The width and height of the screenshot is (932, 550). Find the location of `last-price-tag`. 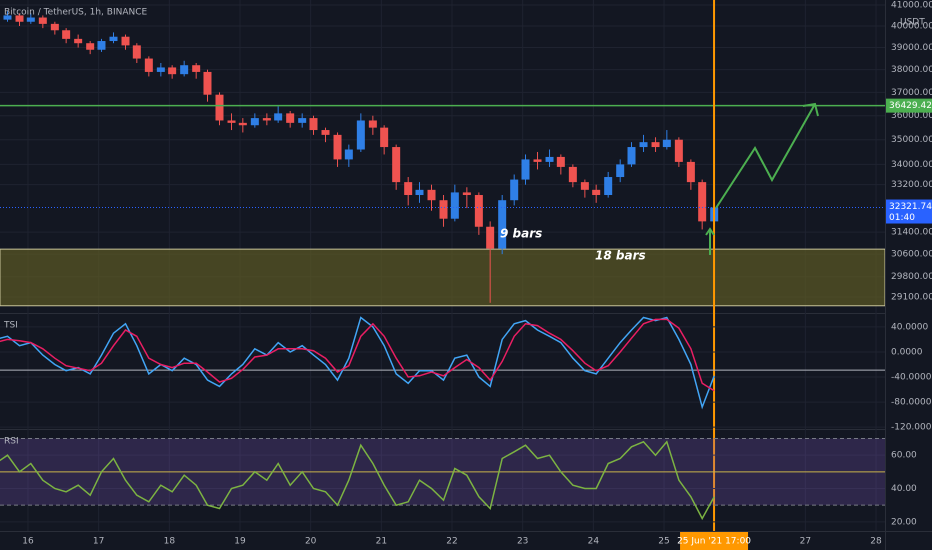

last-price-tag is located at coordinates (909, 211).